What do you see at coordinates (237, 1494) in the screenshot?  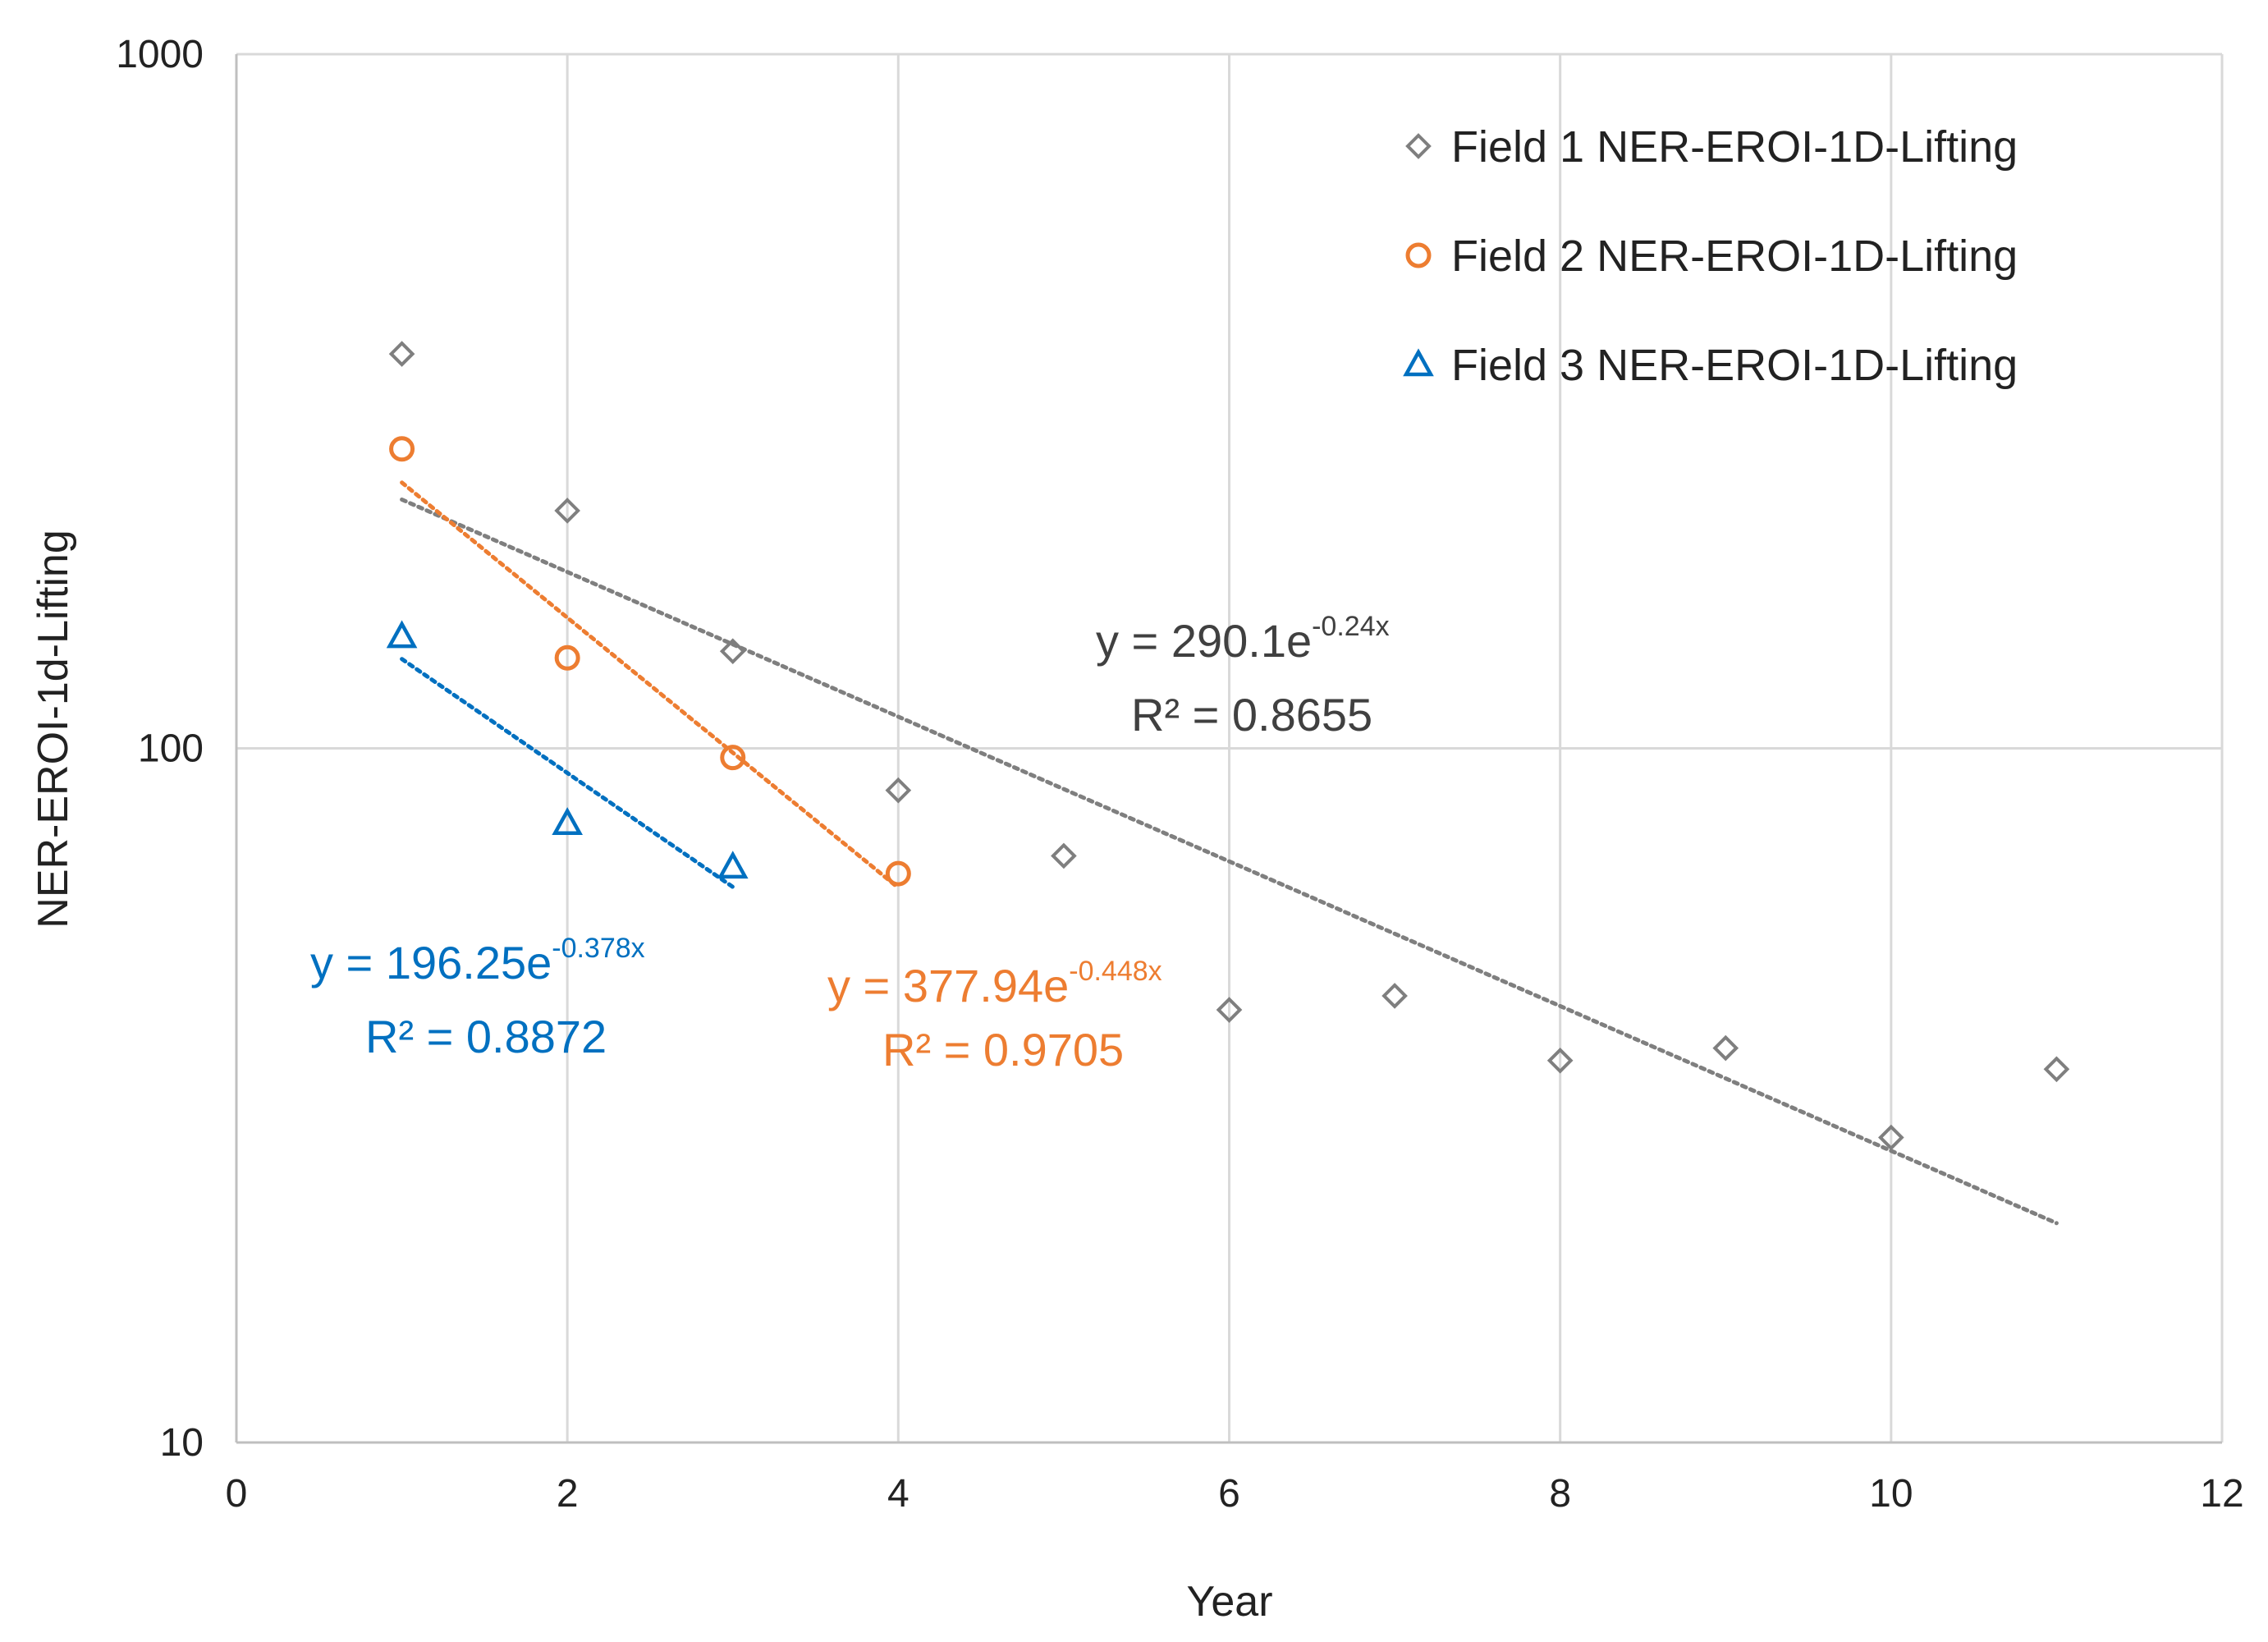 I see `x-tick-label: 0` at bounding box center [237, 1494].